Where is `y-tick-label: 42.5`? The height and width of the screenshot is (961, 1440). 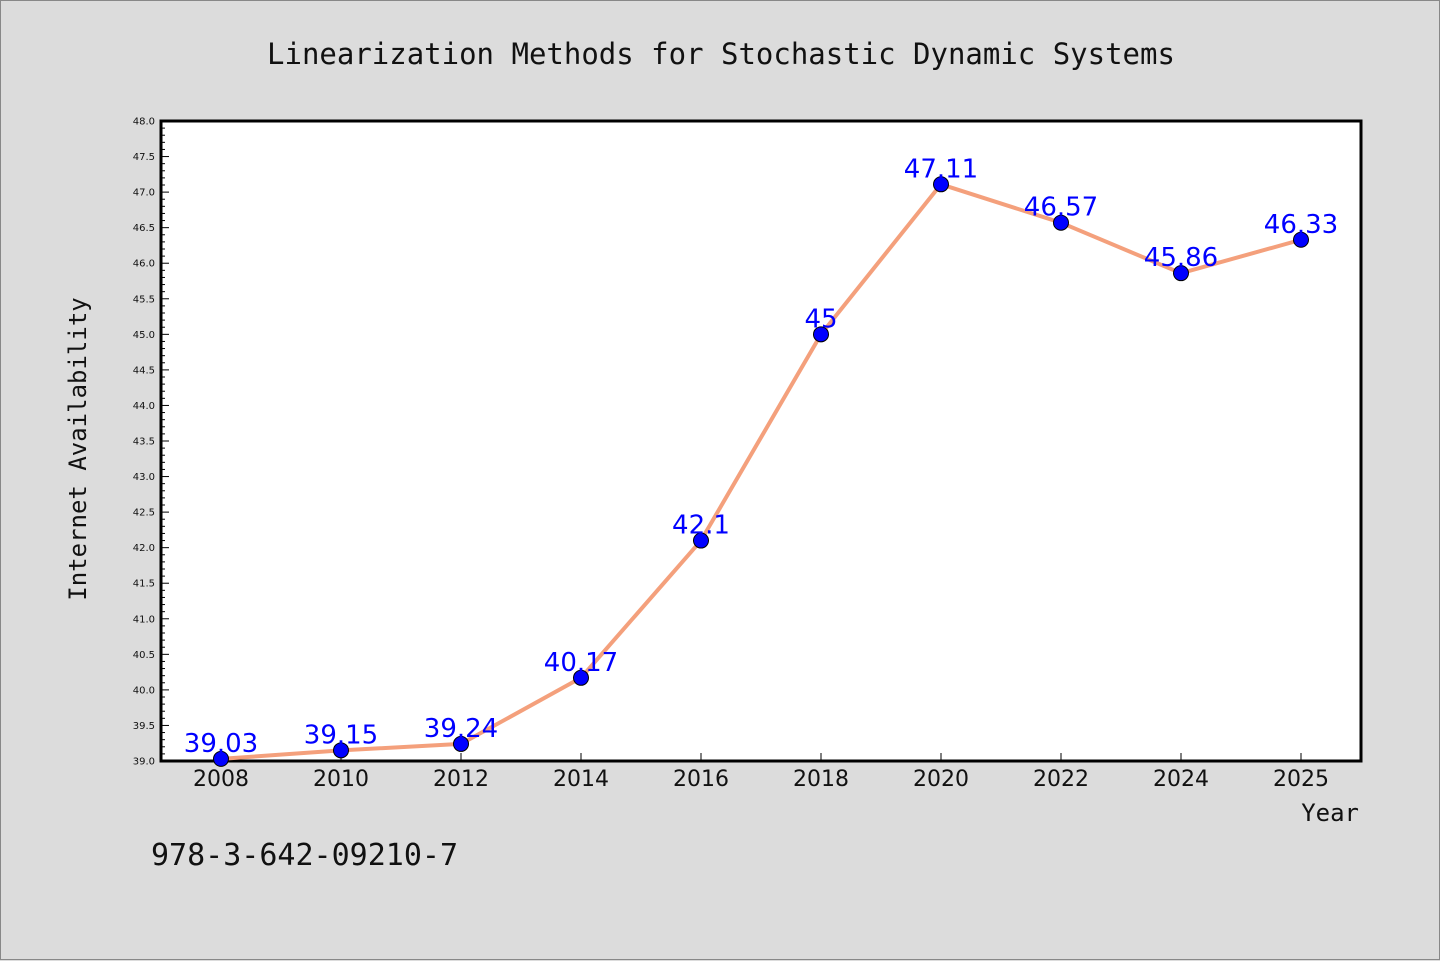 y-tick-label: 42.5 is located at coordinates (144, 513).